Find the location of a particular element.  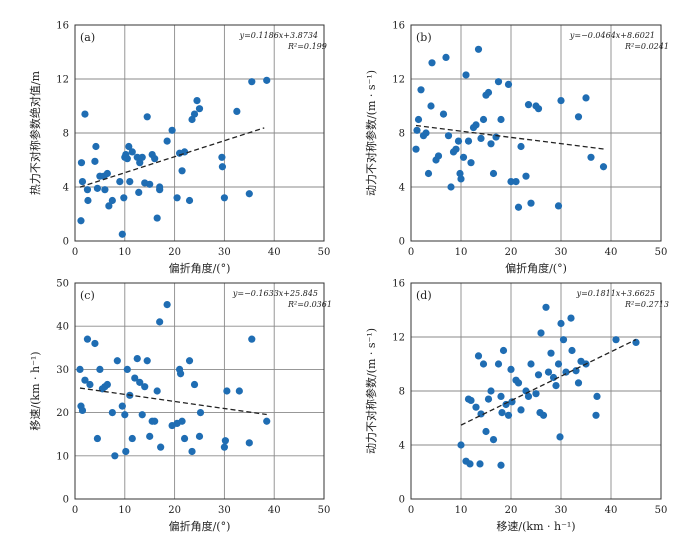

y-tick-label: 20 is located at coordinates (62, 413).